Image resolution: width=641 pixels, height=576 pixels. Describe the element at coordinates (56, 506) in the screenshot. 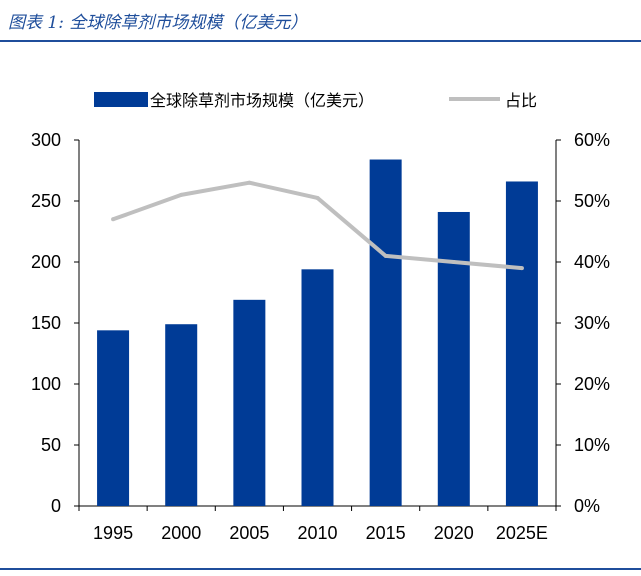

I see `left-tick-label: 0` at that location.